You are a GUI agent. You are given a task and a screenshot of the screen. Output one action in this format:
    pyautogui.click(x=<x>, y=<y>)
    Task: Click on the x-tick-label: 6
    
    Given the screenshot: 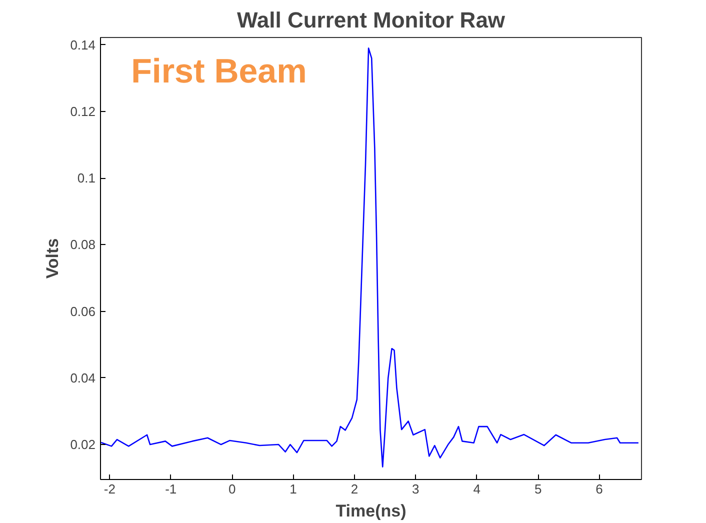 What is the action you would take?
    pyautogui.click(x=599, y=489)
    